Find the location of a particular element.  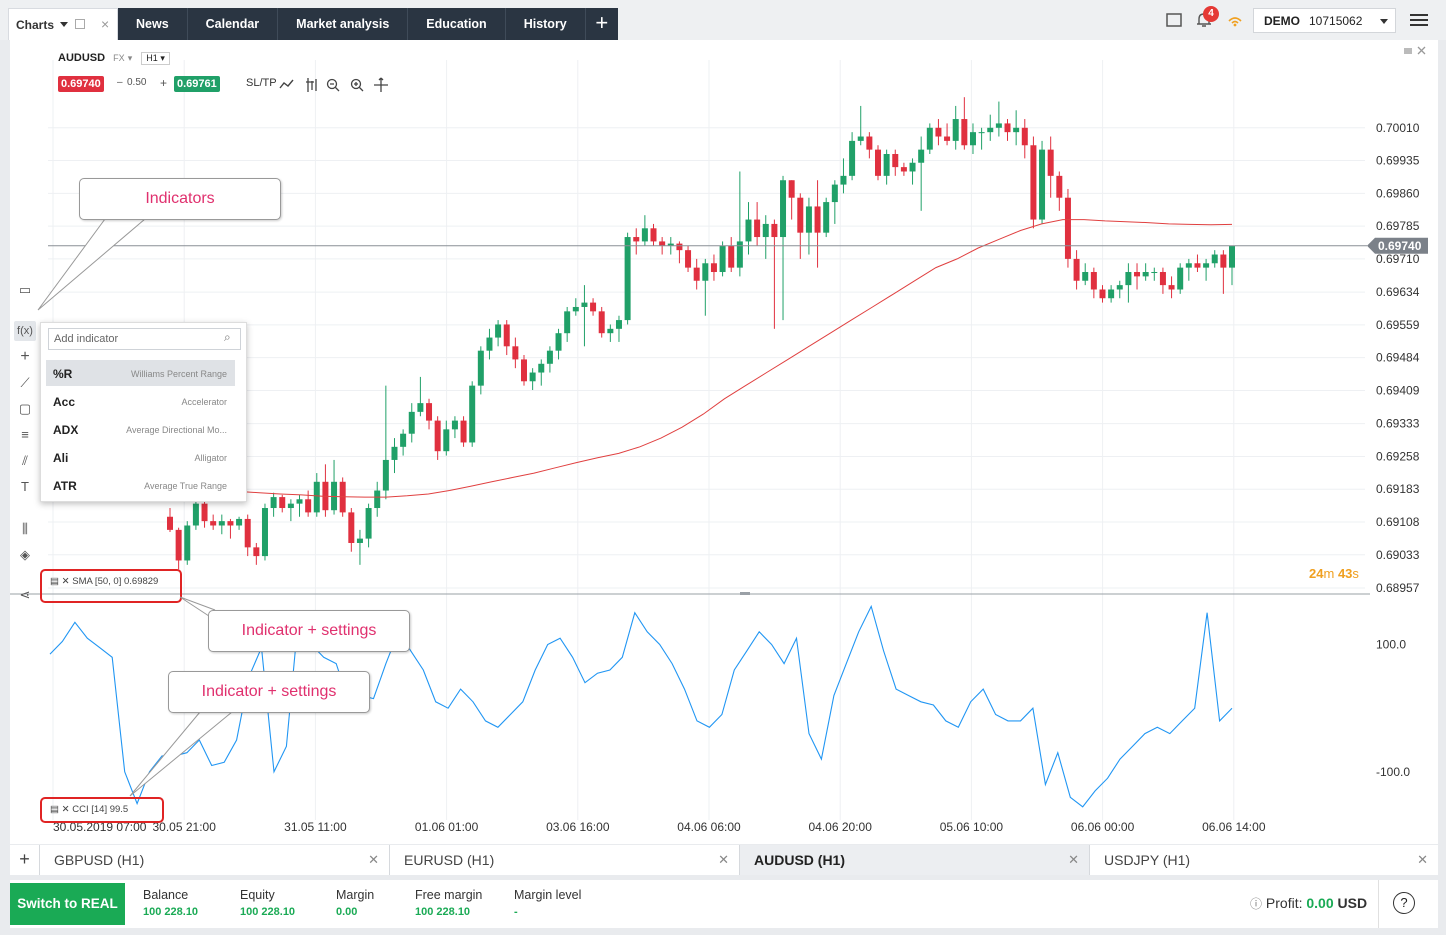

plus-button: + is located at coordinates (164, 83).